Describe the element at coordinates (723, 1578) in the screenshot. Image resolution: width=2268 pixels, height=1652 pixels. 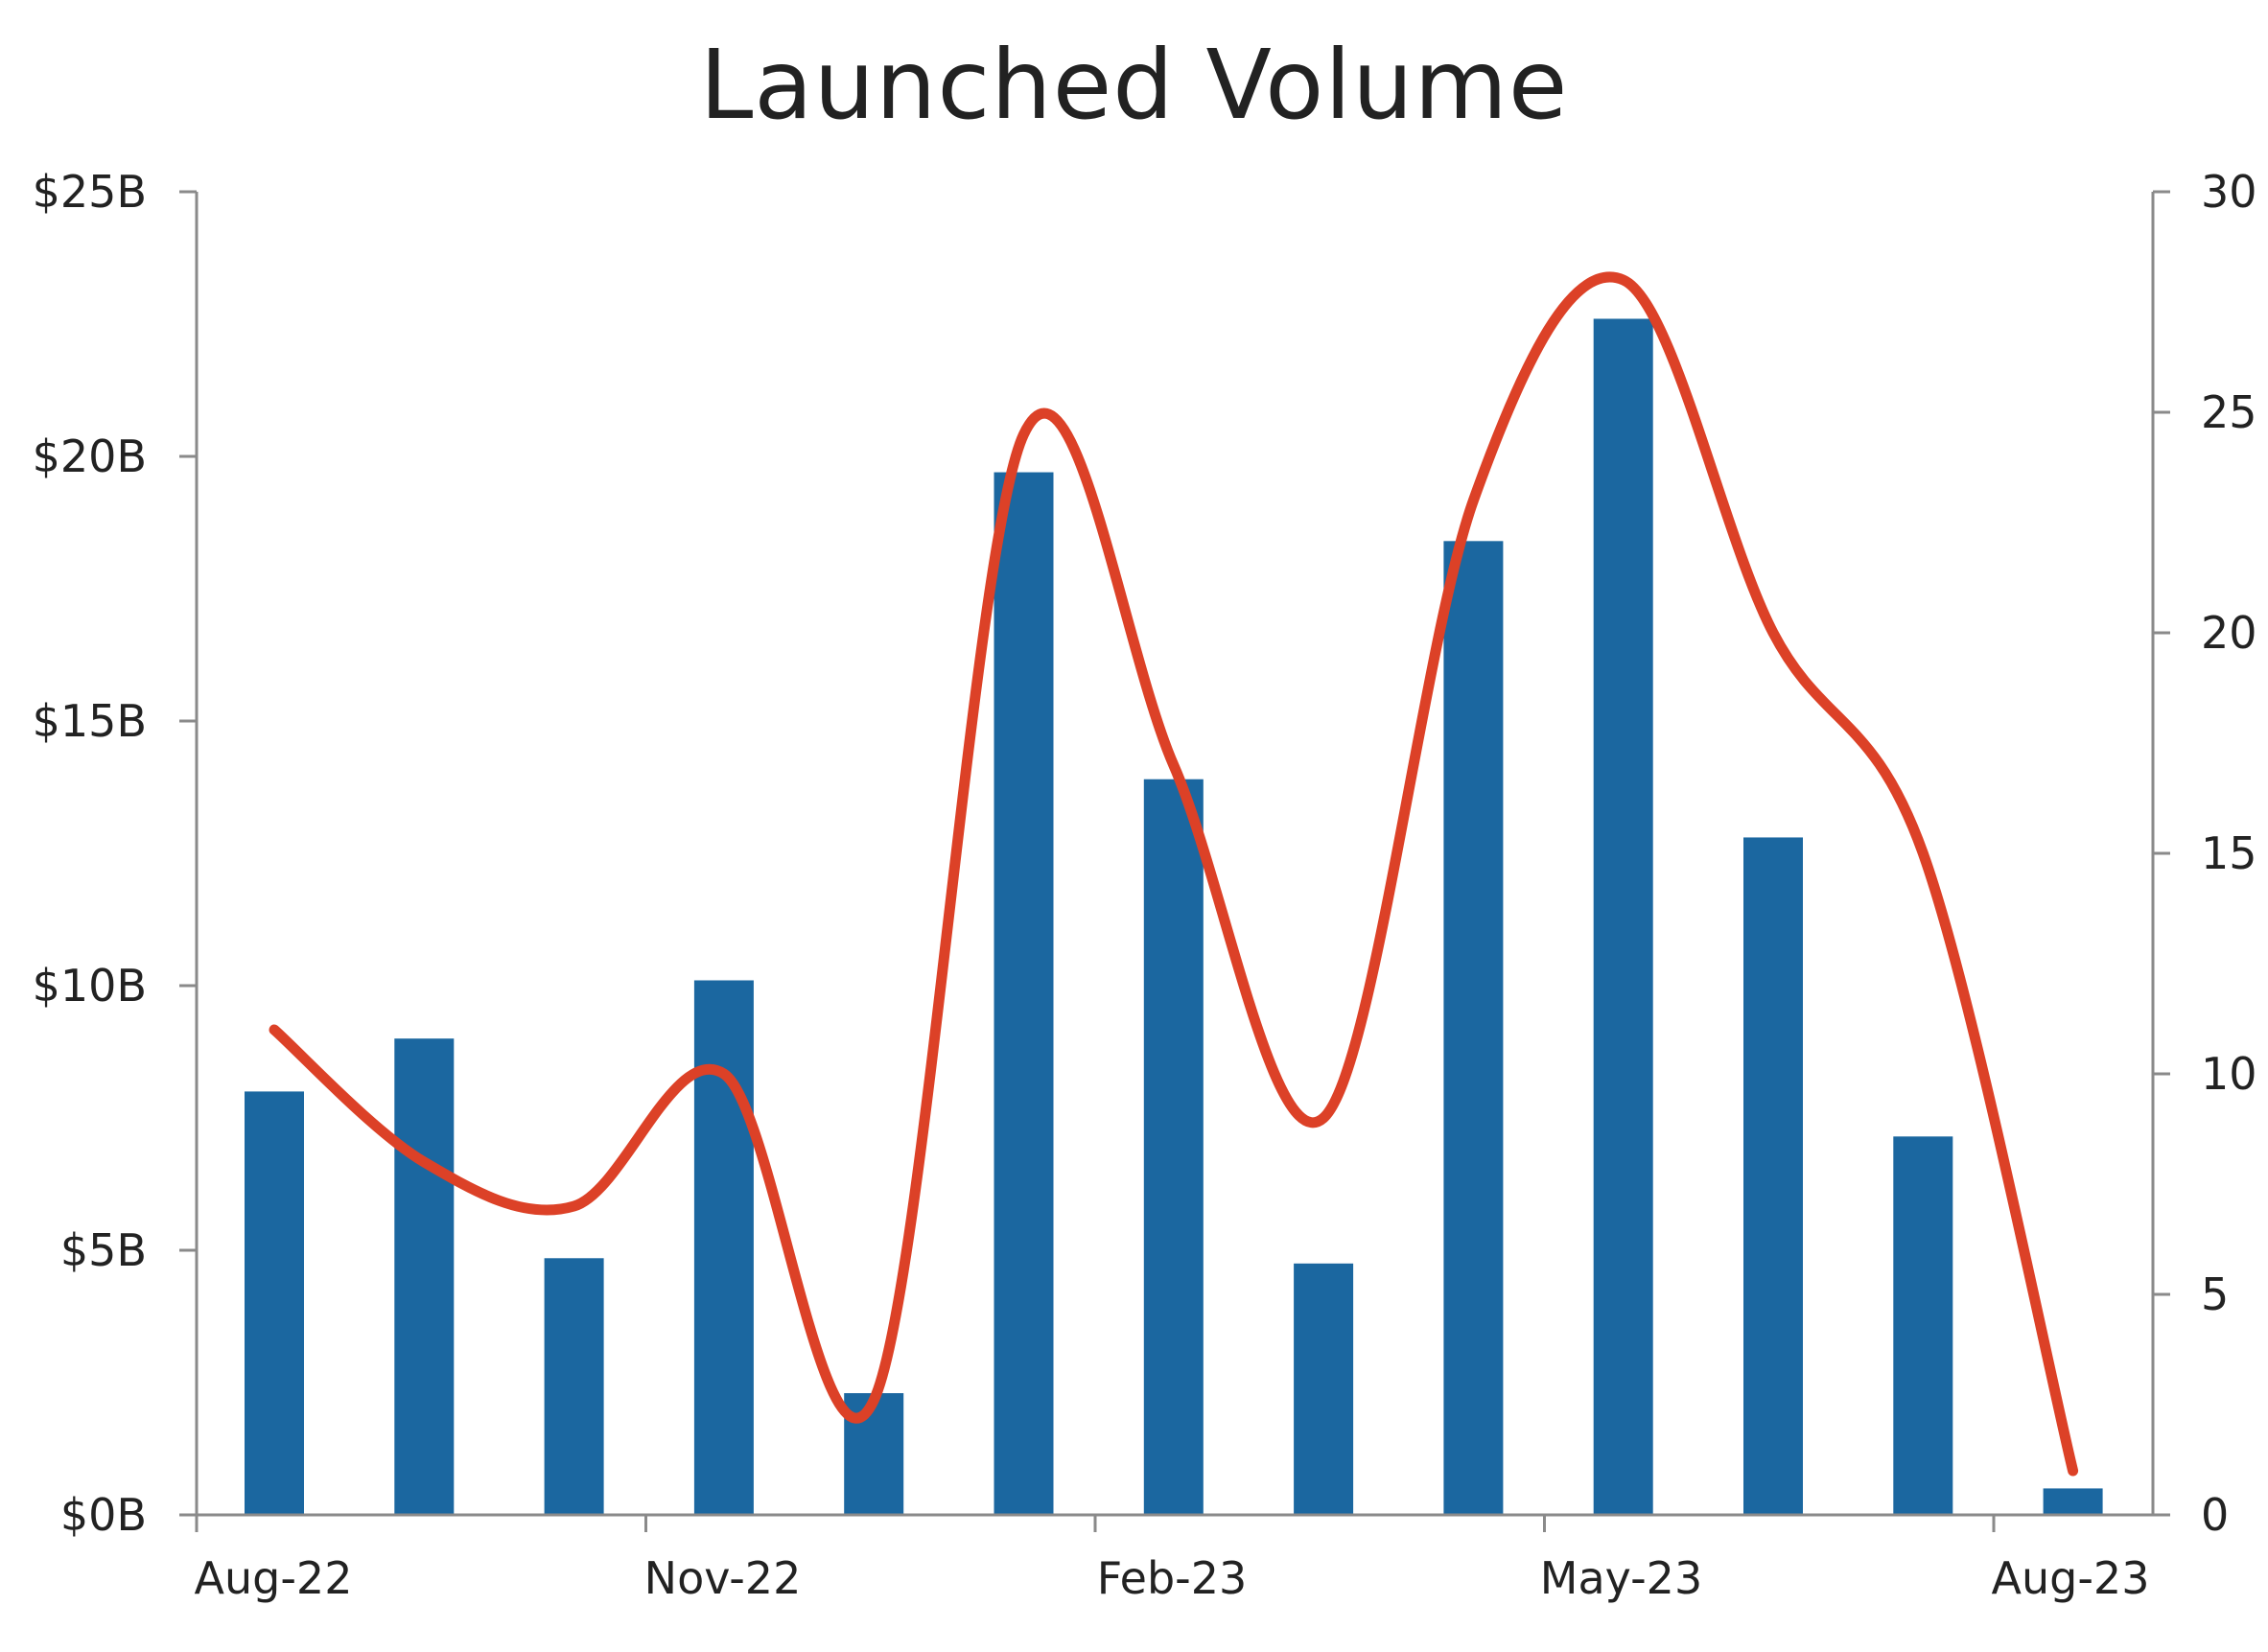
I see `x-tick-label: Nov-22` at that location.